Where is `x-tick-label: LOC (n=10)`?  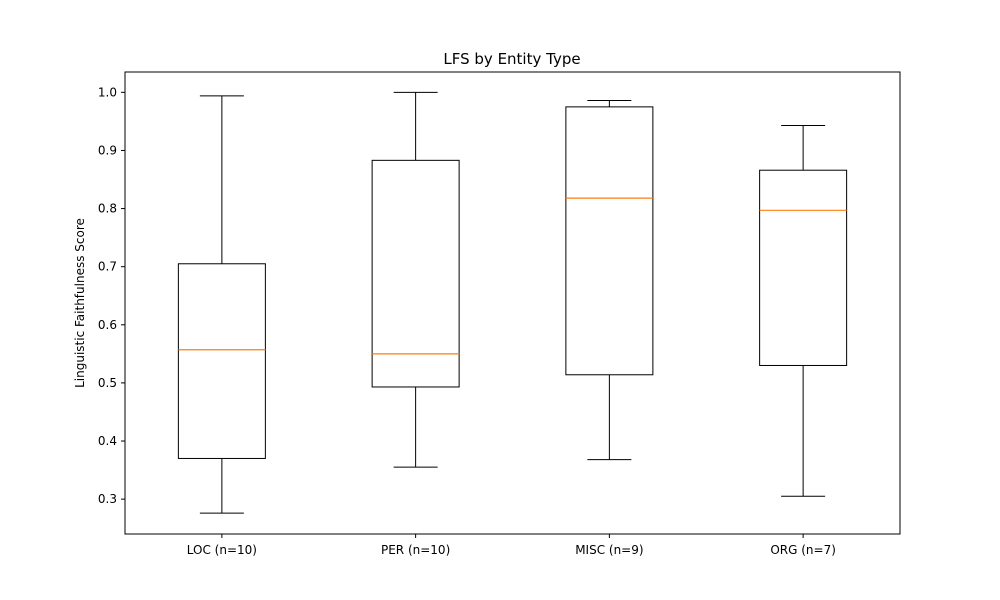 x-tick-label: LOC (n=10) is located at coordinates (222, 550).